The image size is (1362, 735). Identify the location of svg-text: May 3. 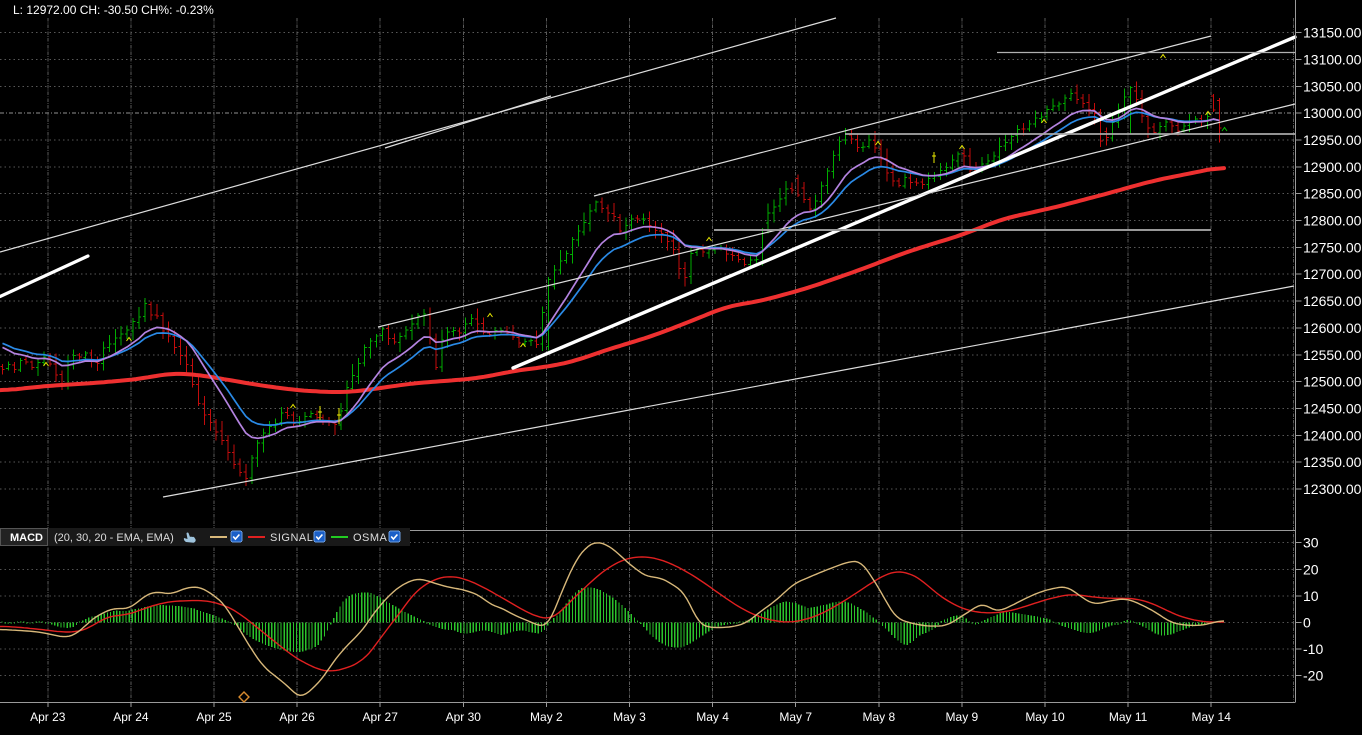
(629, 717).